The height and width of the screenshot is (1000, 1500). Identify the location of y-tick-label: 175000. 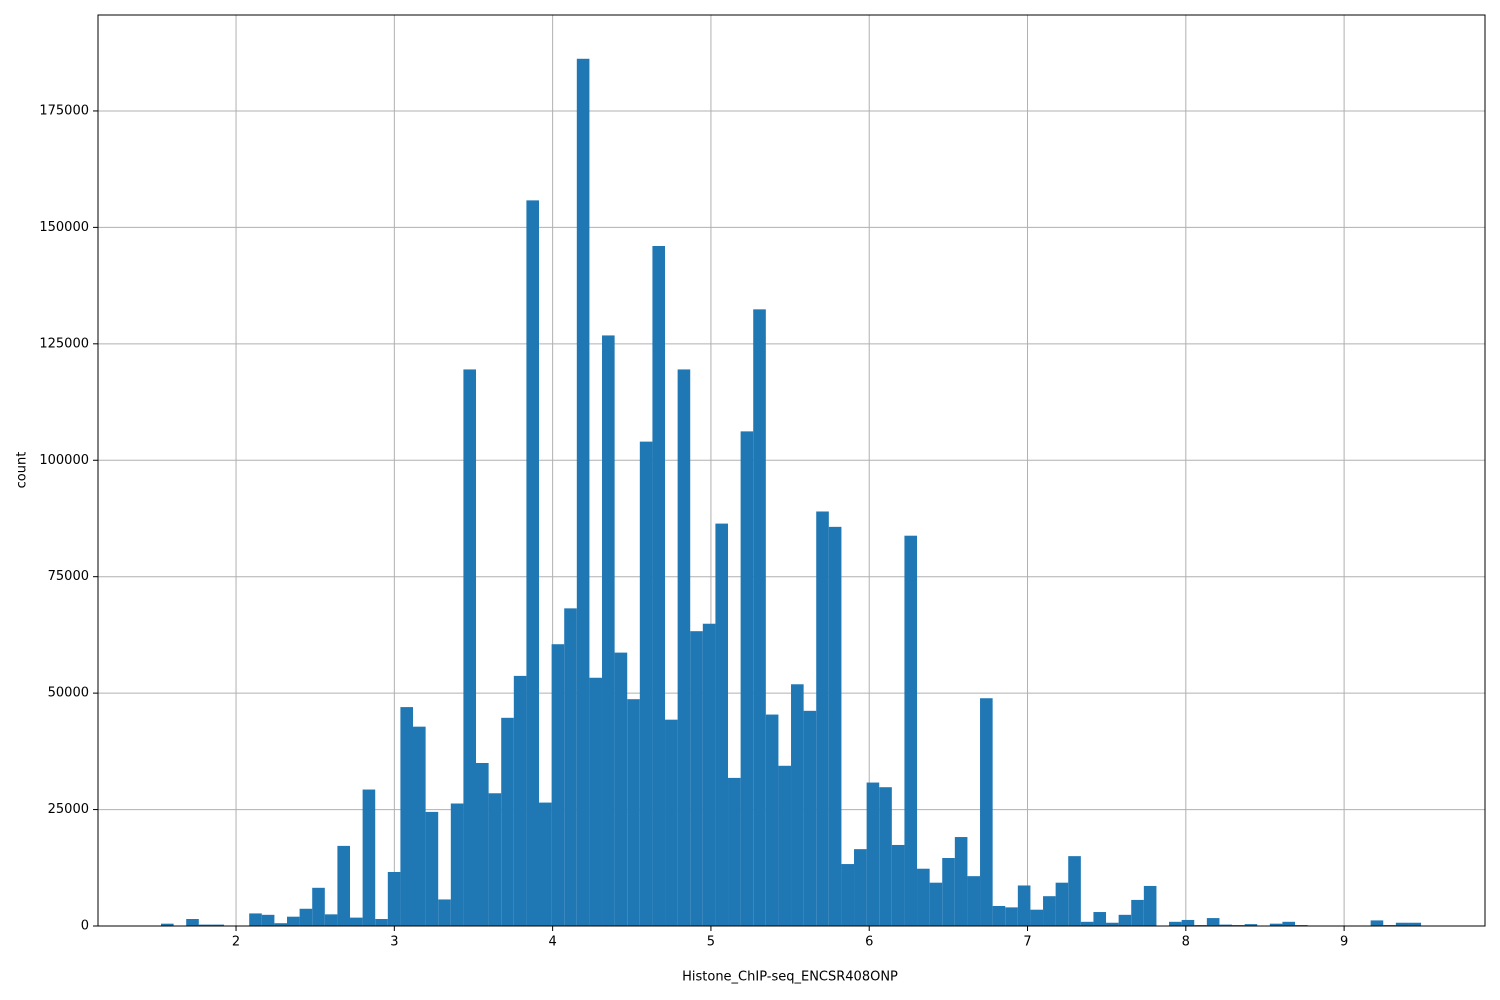
(64, 110).